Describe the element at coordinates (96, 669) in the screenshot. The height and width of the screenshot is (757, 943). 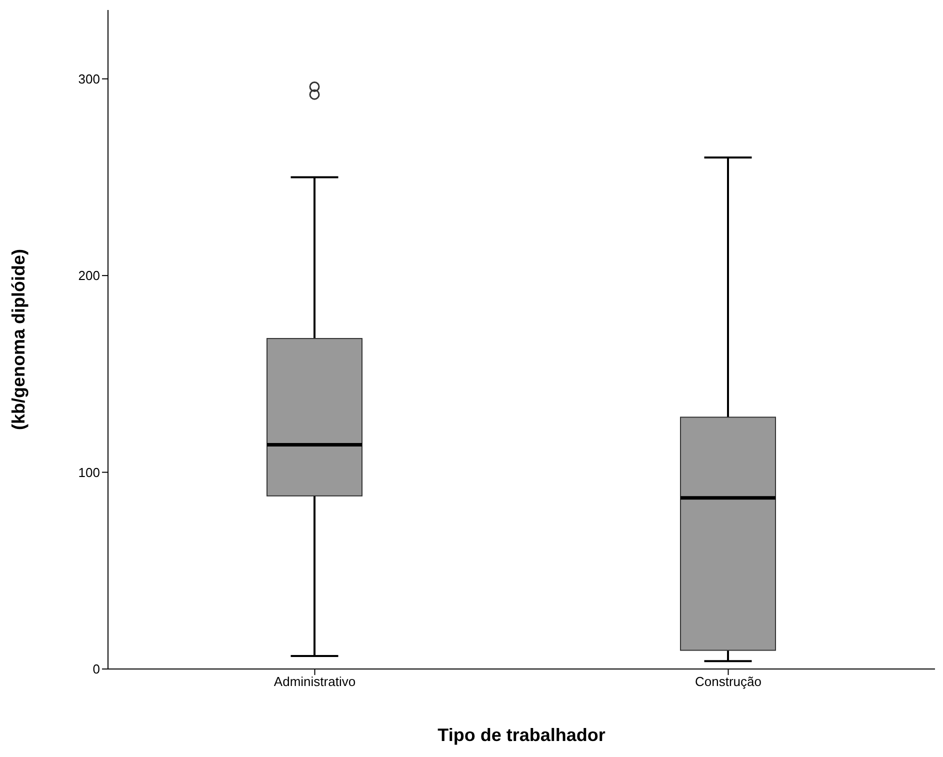
I see `y-tick-label: 0` at that location.